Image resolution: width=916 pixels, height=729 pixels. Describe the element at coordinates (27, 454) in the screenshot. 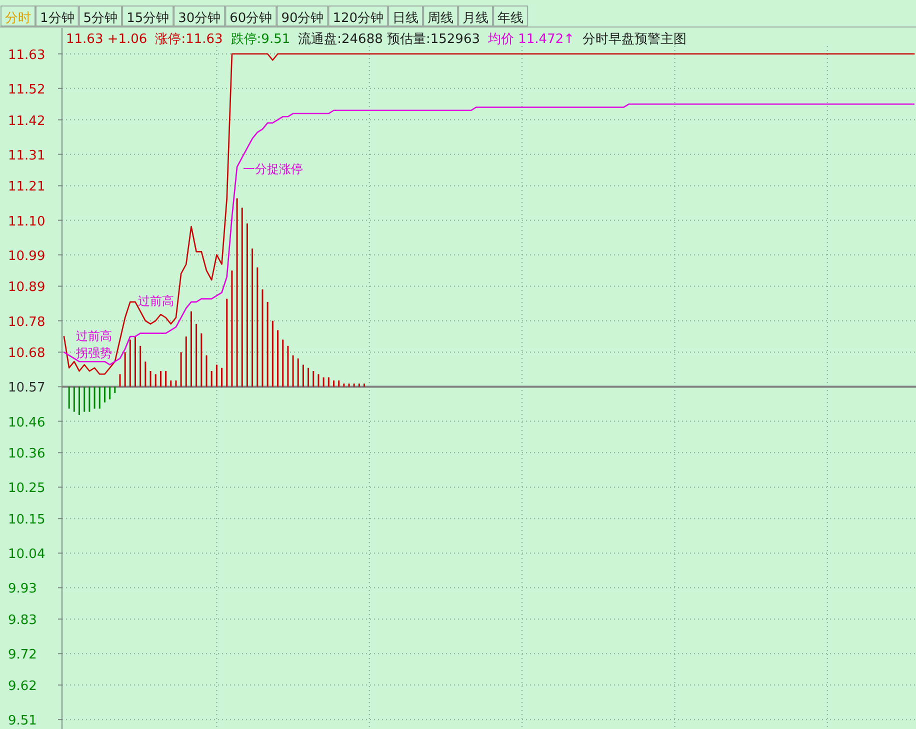

I see `y-tick-label: 10.36` at that location.